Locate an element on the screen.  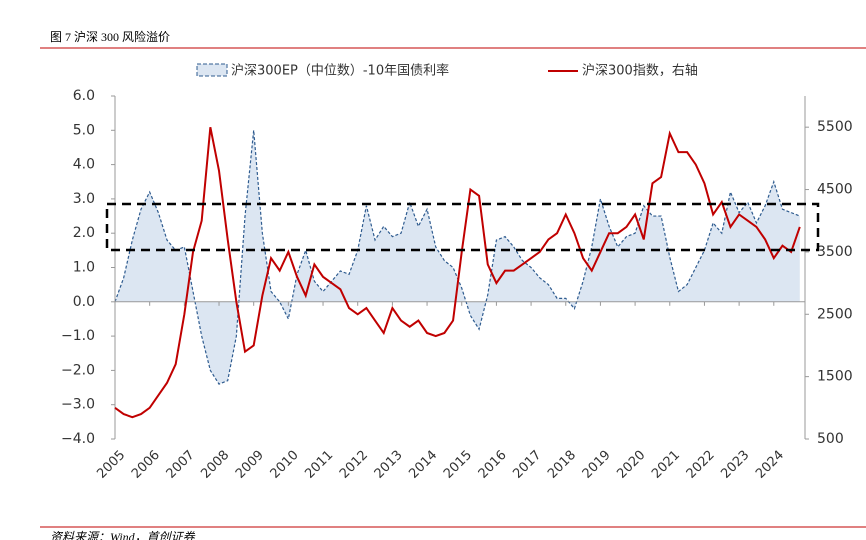
y-tick-label: −3.0 is located at coordinates (78, 405).